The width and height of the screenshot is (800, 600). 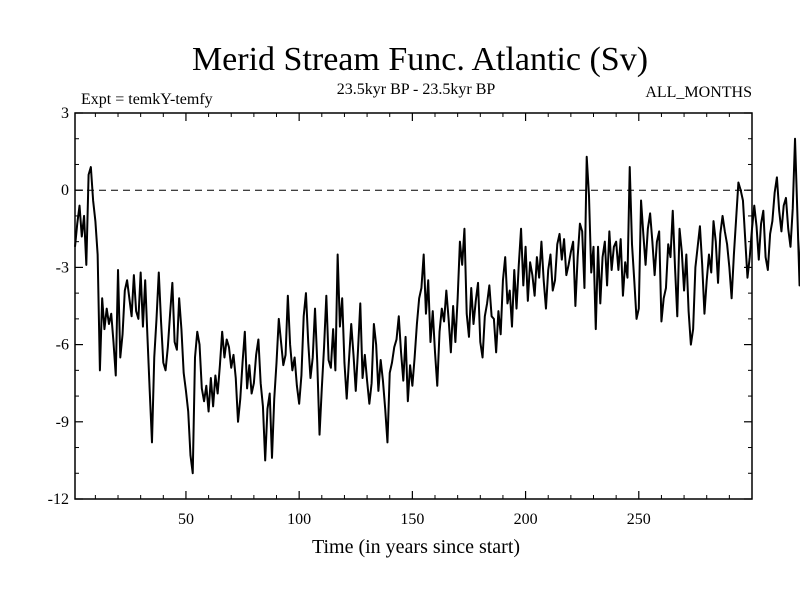 I want to click on experiment-label: Expt = temkY-temfy, so click(x=147, y=99).